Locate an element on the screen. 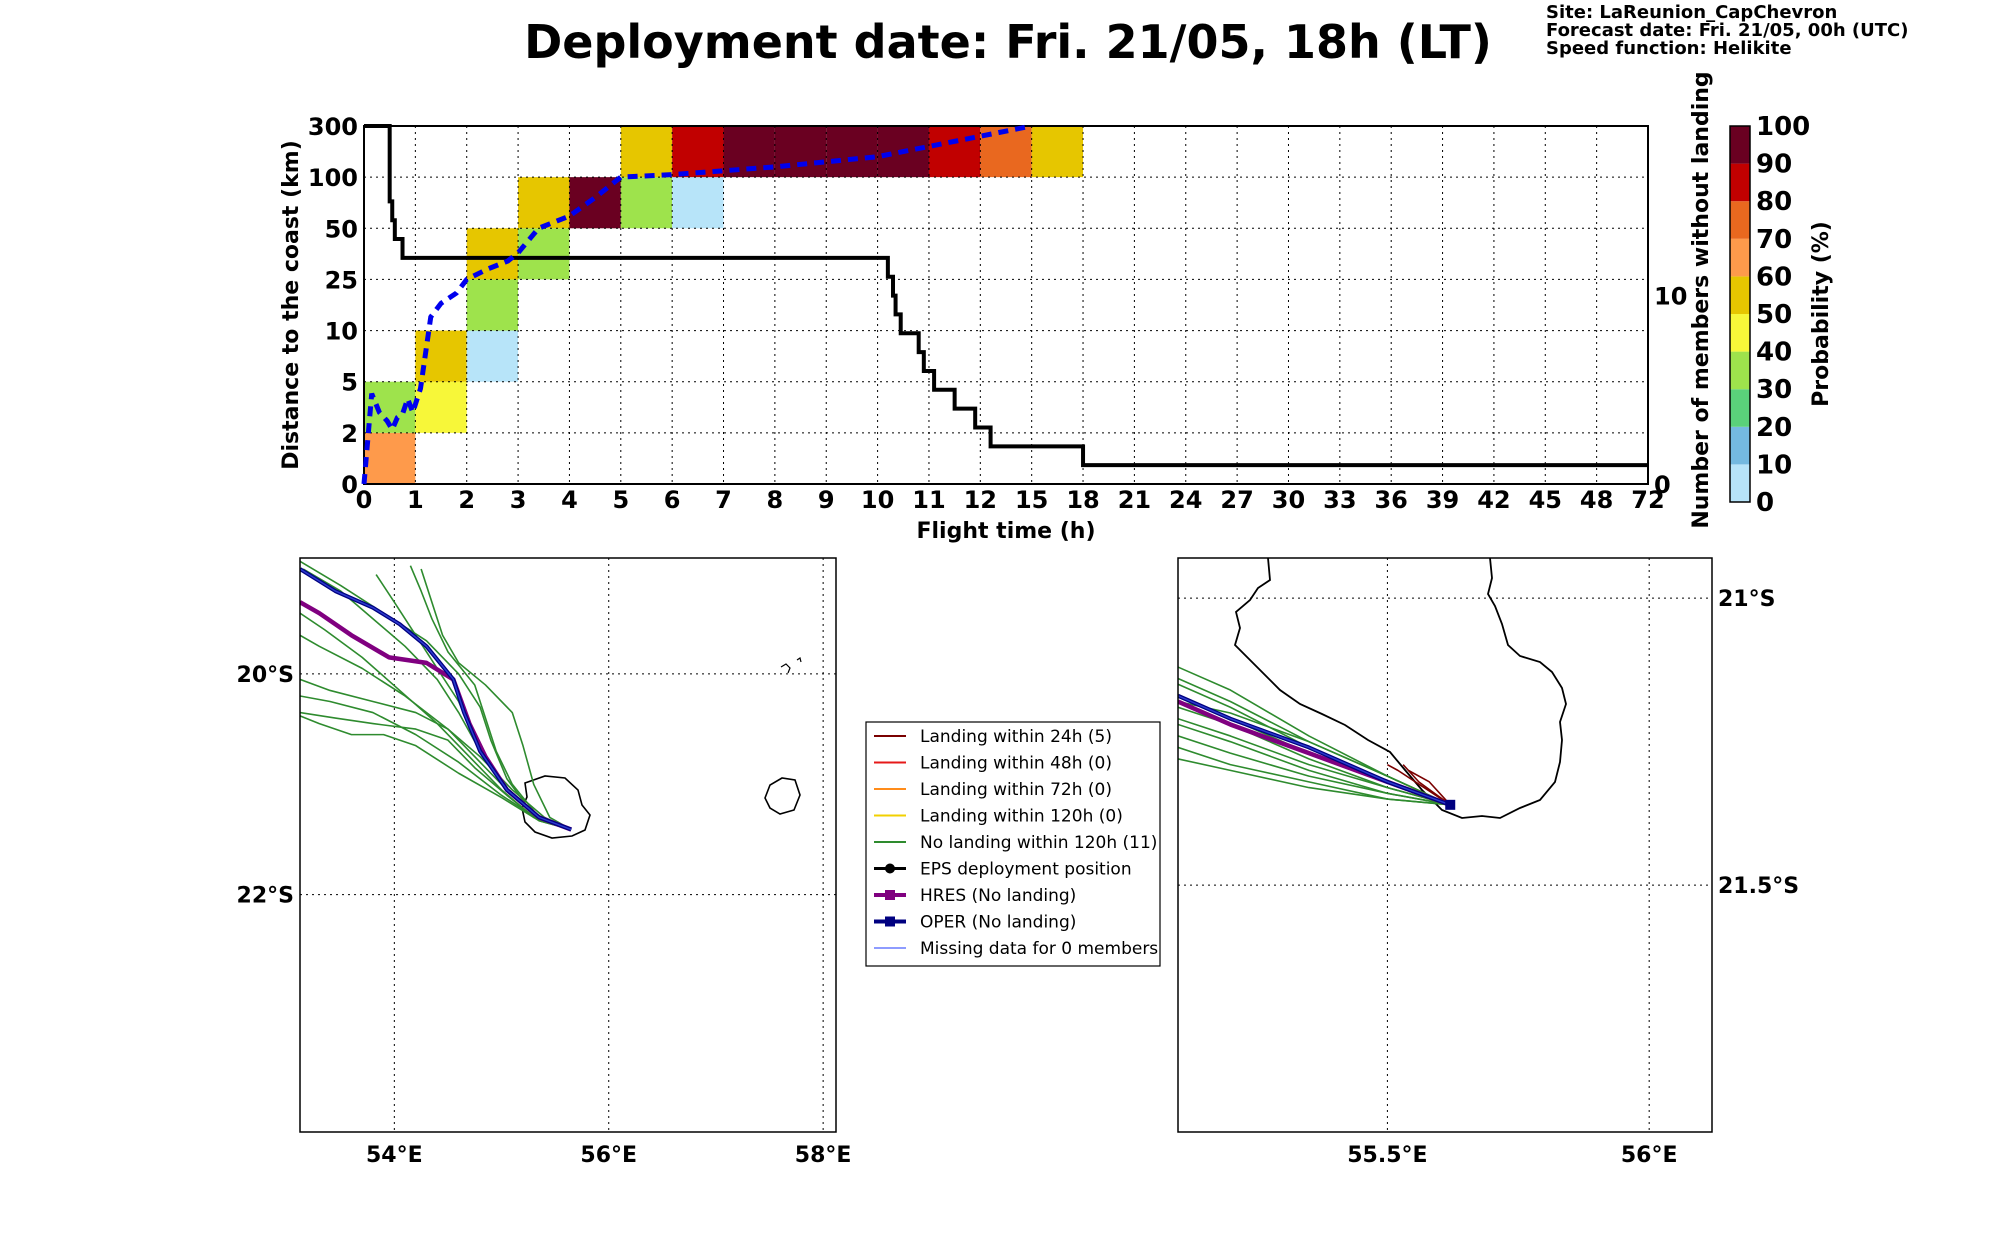  y-tick-label: 5 is located at coordinates (349, 383).